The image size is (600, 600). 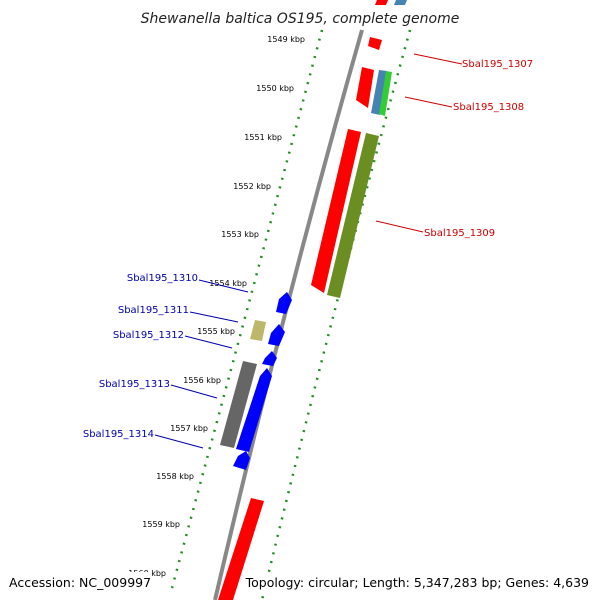 I want to click on gene-label: Sbal195_1312, so click(x=148, y=335).